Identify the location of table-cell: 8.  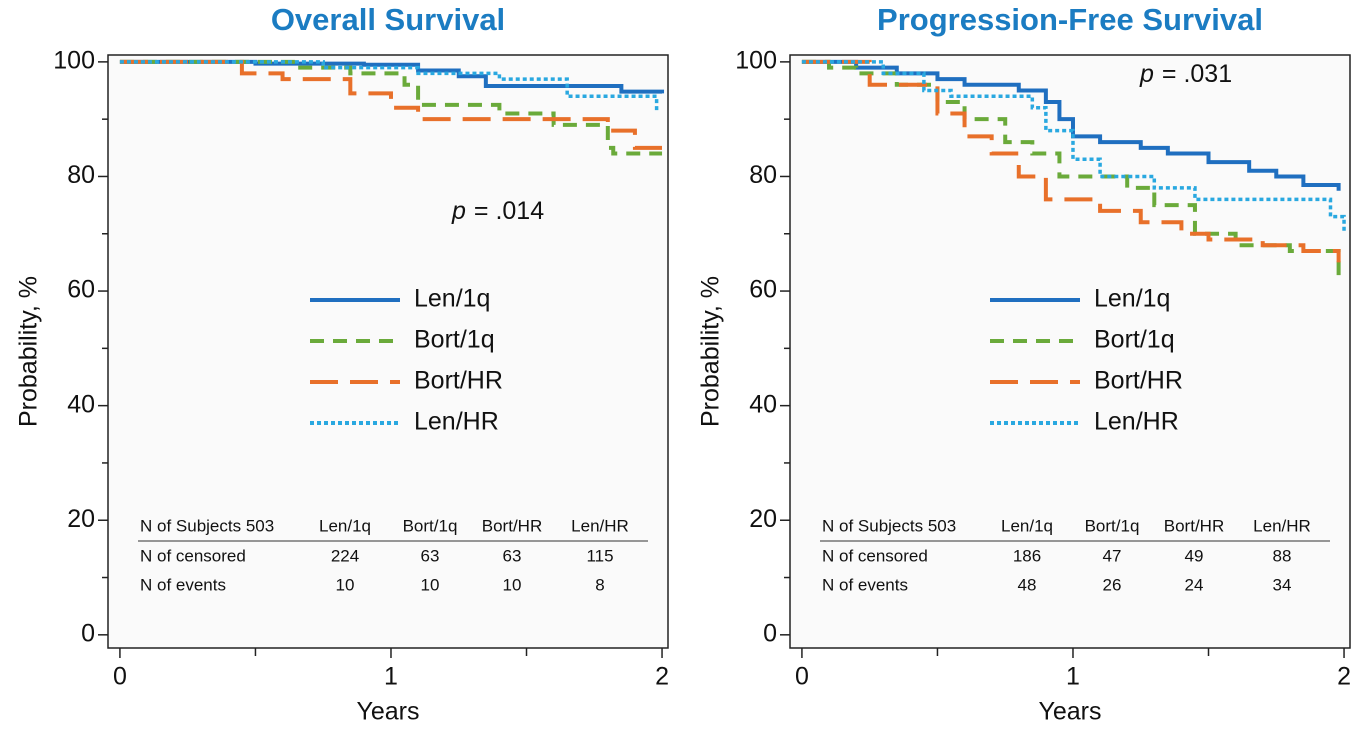
(599, 584).